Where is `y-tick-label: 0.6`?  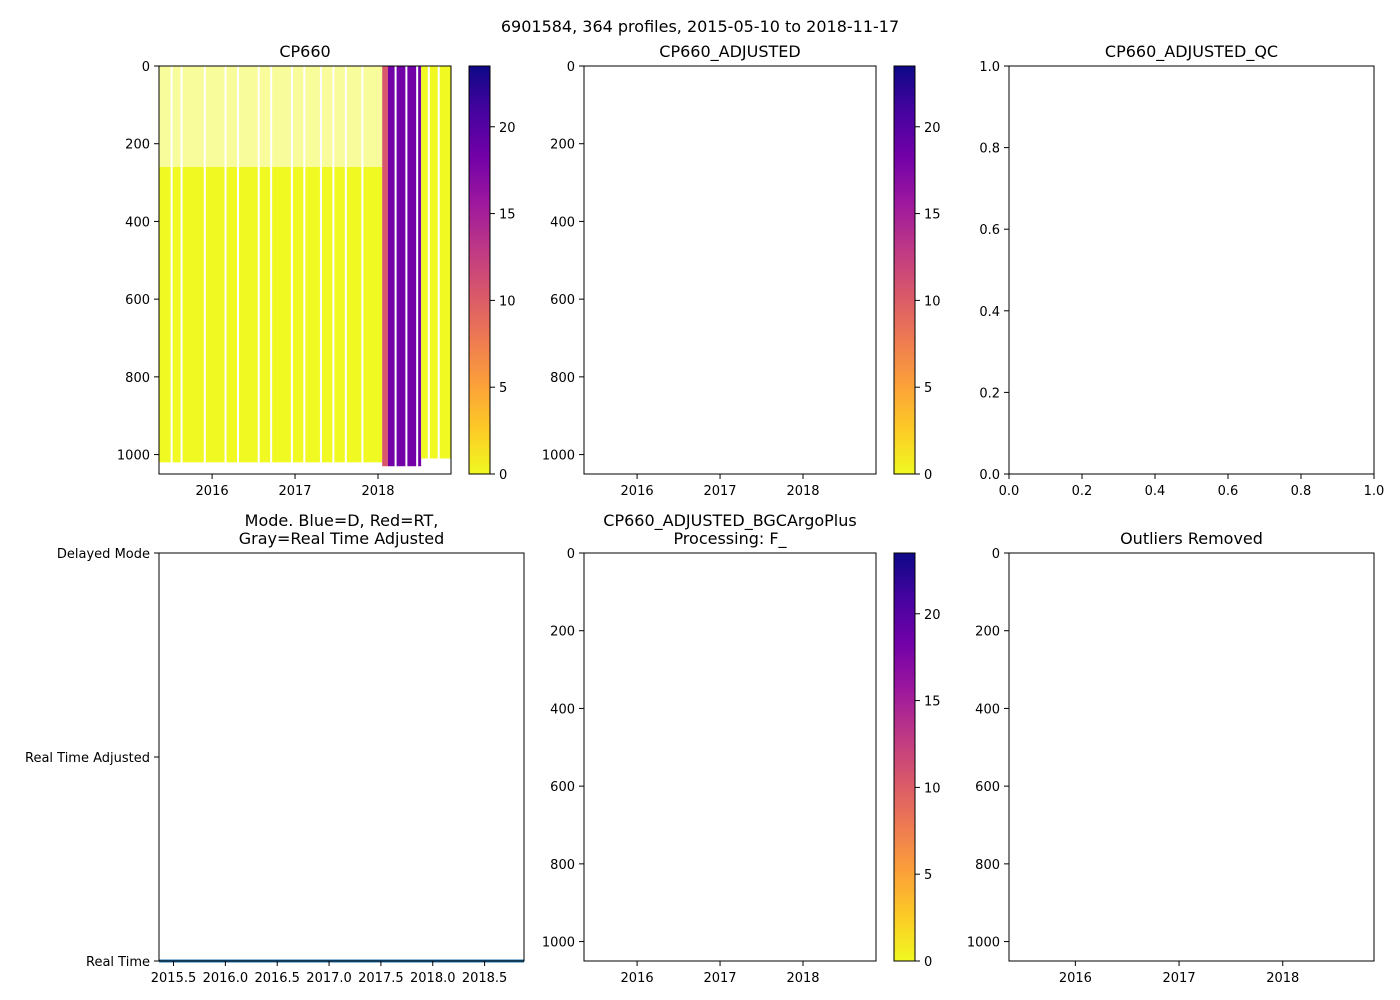 y-tick-label: 0.6 is located at coordinates (989, 230).